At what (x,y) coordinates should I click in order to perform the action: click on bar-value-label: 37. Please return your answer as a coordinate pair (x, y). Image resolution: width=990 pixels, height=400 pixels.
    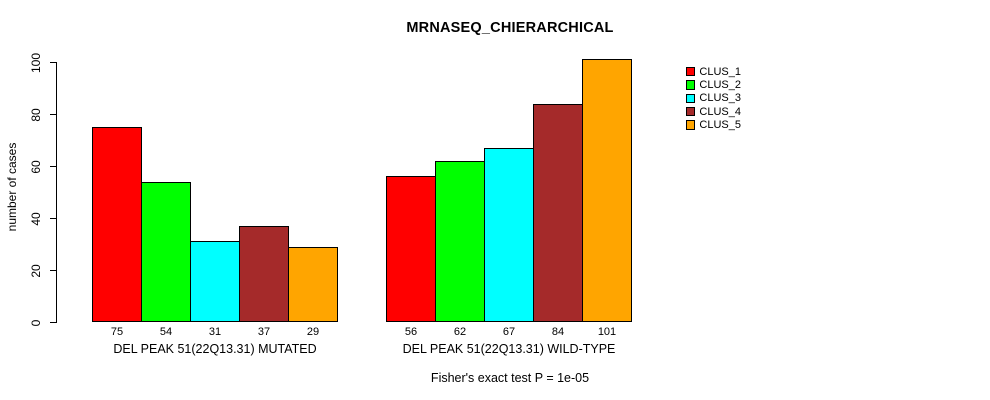
    Looking at the image, I should click on (264, 332).